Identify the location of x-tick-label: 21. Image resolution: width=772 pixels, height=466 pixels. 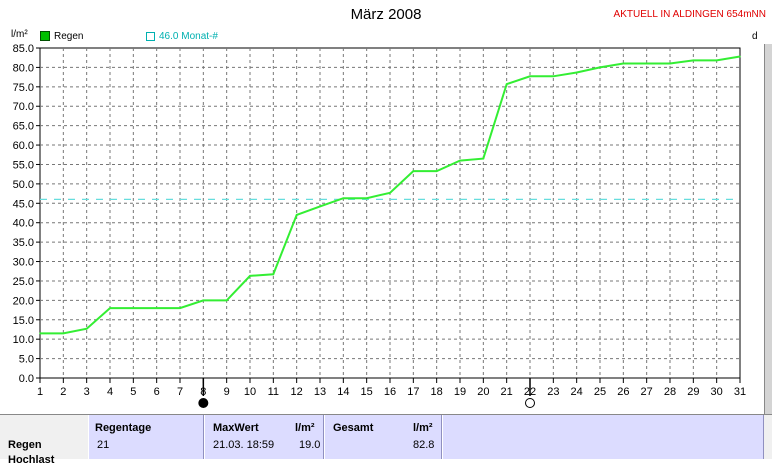
(507, 392).